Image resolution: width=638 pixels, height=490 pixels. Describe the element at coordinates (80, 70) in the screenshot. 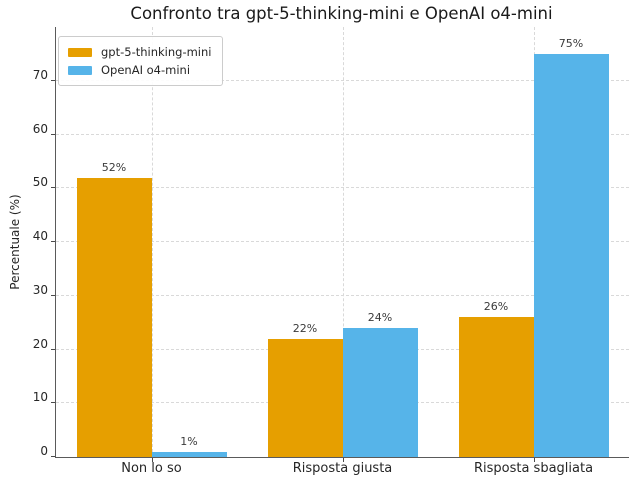

I see `legend-swatch-blue-icon` at that location.